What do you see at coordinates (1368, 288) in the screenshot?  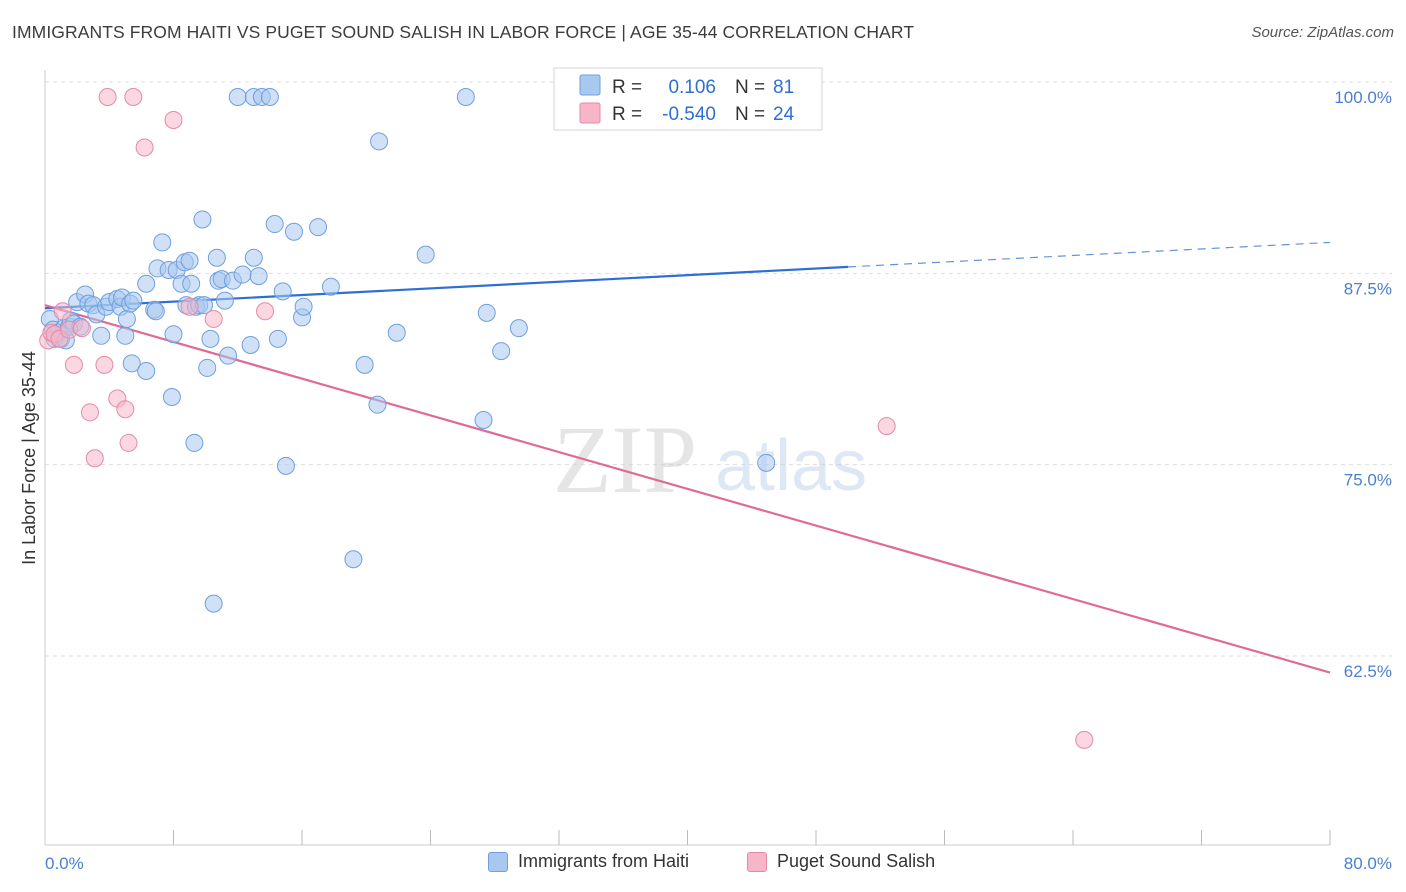 I see `y-tick-label-1: 87.5%` at bounding box center [1368, 288].